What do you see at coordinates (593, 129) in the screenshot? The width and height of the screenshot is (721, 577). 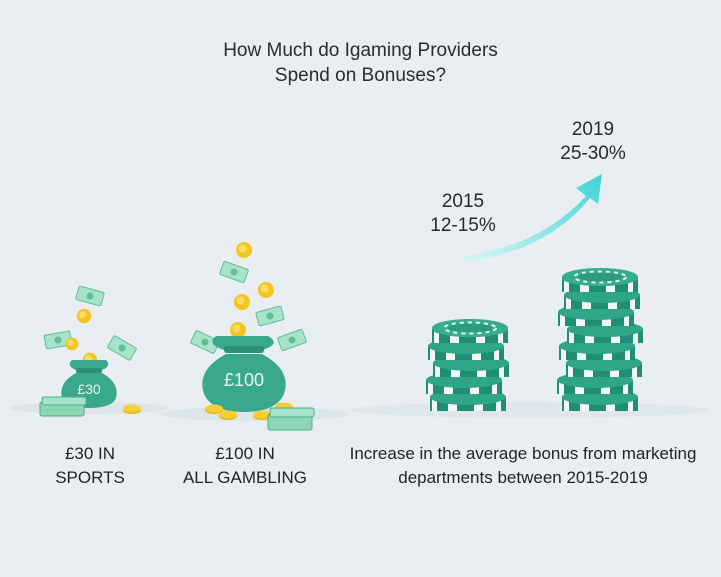 I see `trend-end-year: 2019` at bounding box center [593, 129].